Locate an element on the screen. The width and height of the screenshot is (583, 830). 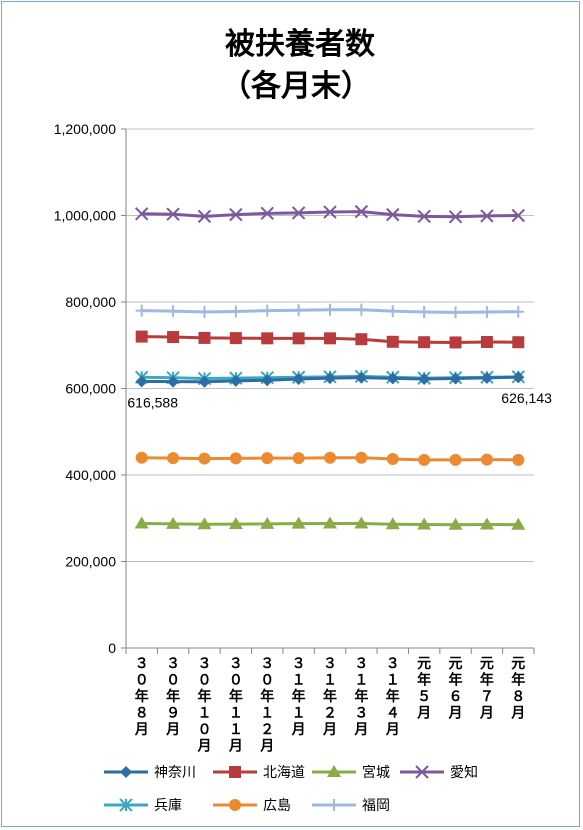
x-tick-label: ３０年１１月 is located at coordinates (235, 705).